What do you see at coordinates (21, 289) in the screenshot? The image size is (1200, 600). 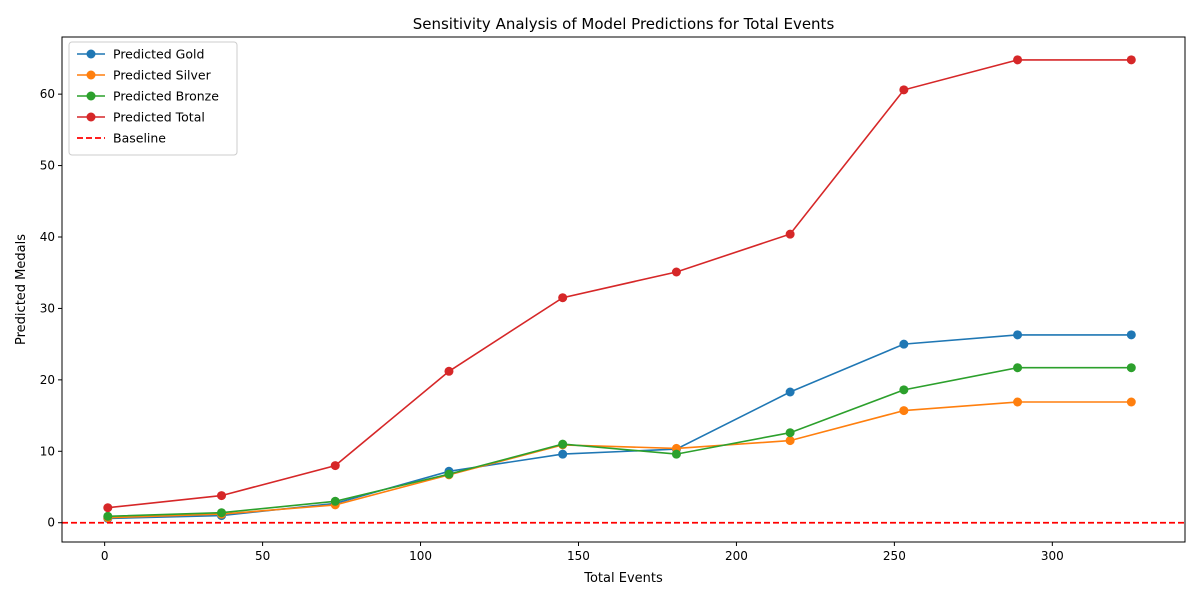 I see `y-axis-label: Predicted Medals` at bounding box center [21, 289].